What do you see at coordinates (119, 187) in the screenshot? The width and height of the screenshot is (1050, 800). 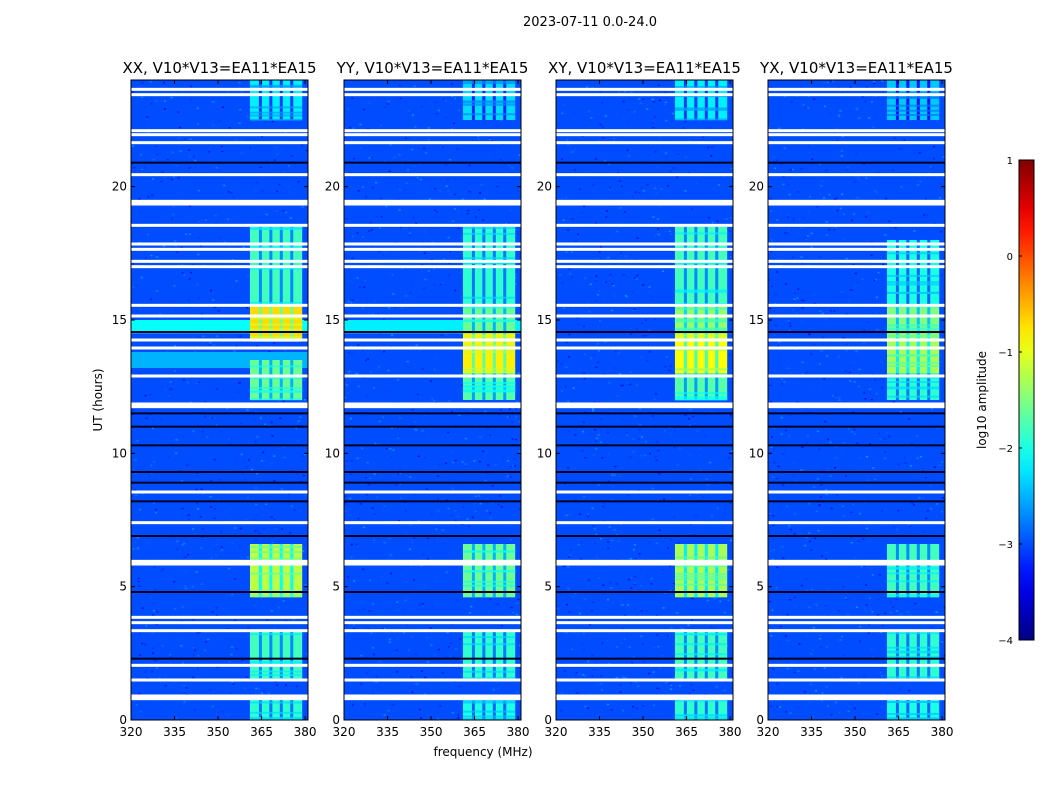 I see `y-tick-label: 20` at bounding box center [119, 187].